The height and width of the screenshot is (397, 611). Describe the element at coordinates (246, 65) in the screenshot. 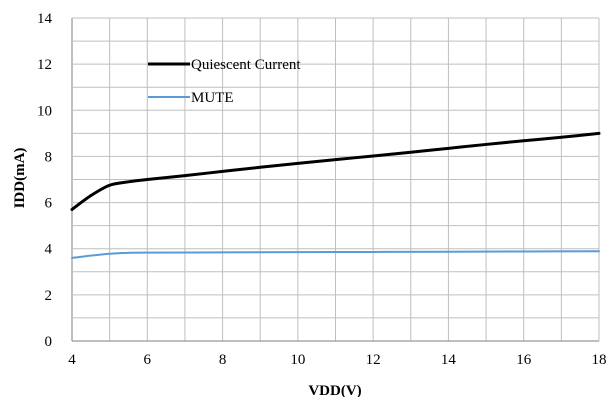

I see `legend-label-quiescent-current: Quiescent Current` at that location.